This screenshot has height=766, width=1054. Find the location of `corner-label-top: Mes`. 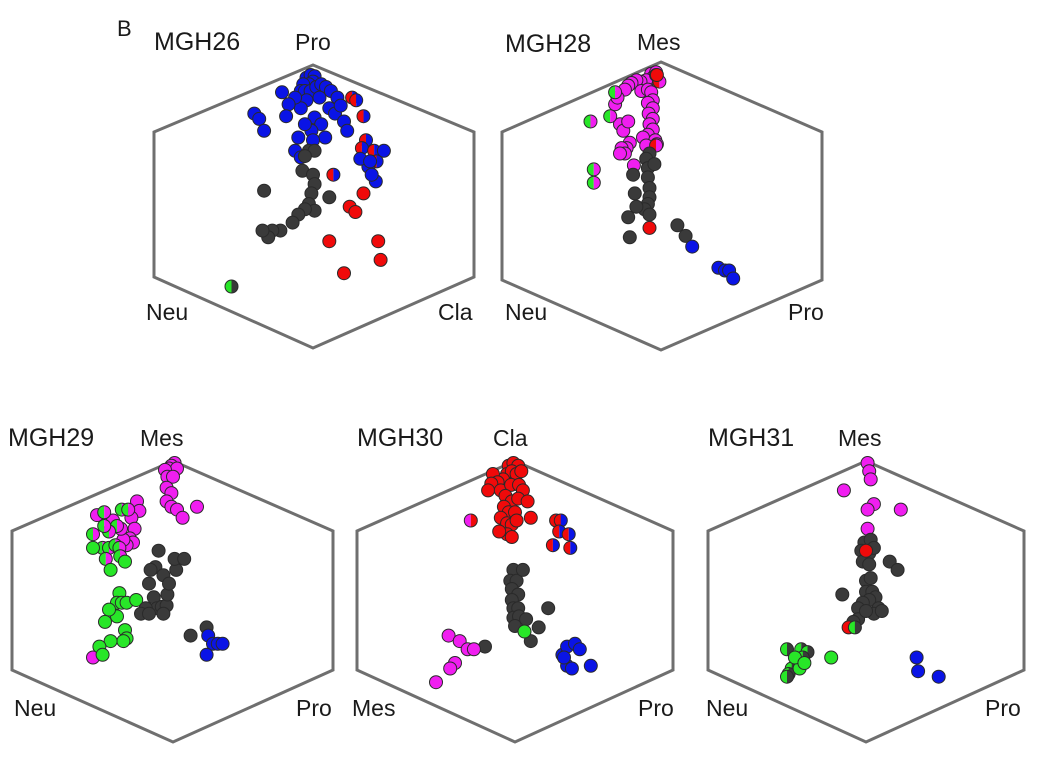

corner-label-top: Mes is located at coordinates (859, 438).